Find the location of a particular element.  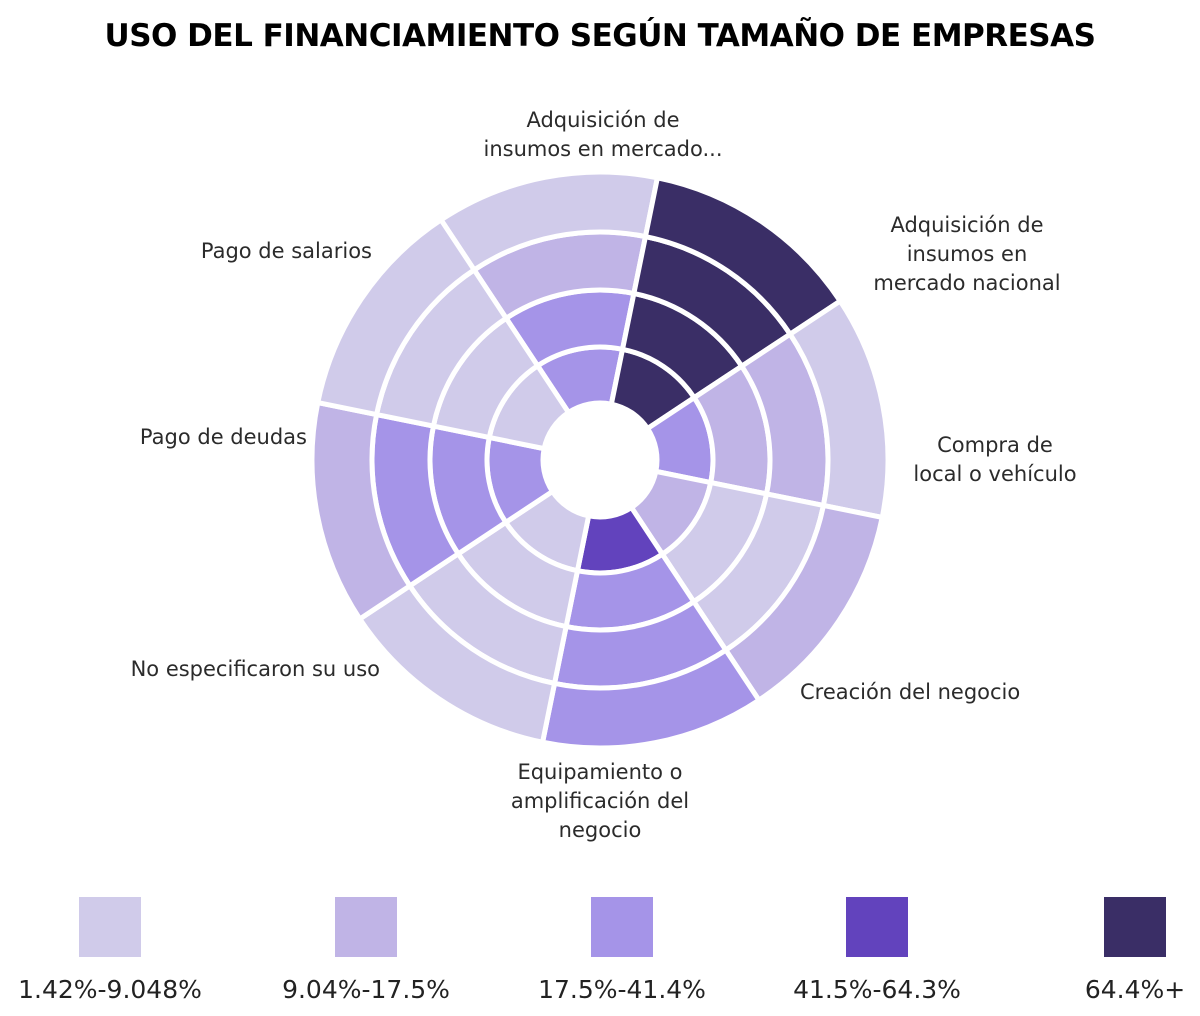

category-label-7: Pago de deudas is located at coordinates (223, 437).